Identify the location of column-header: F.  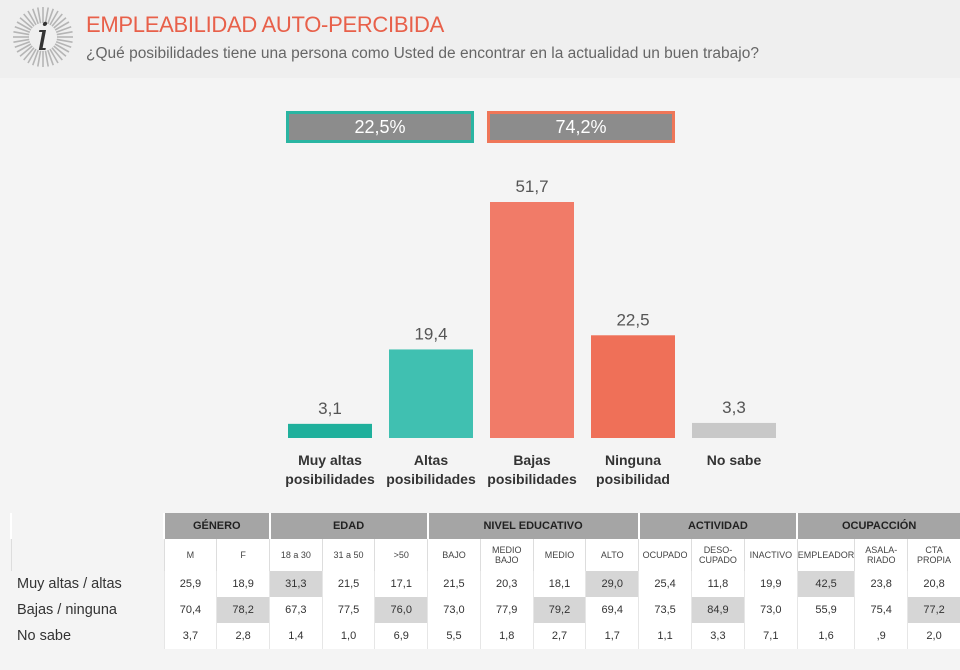
(243, 555).